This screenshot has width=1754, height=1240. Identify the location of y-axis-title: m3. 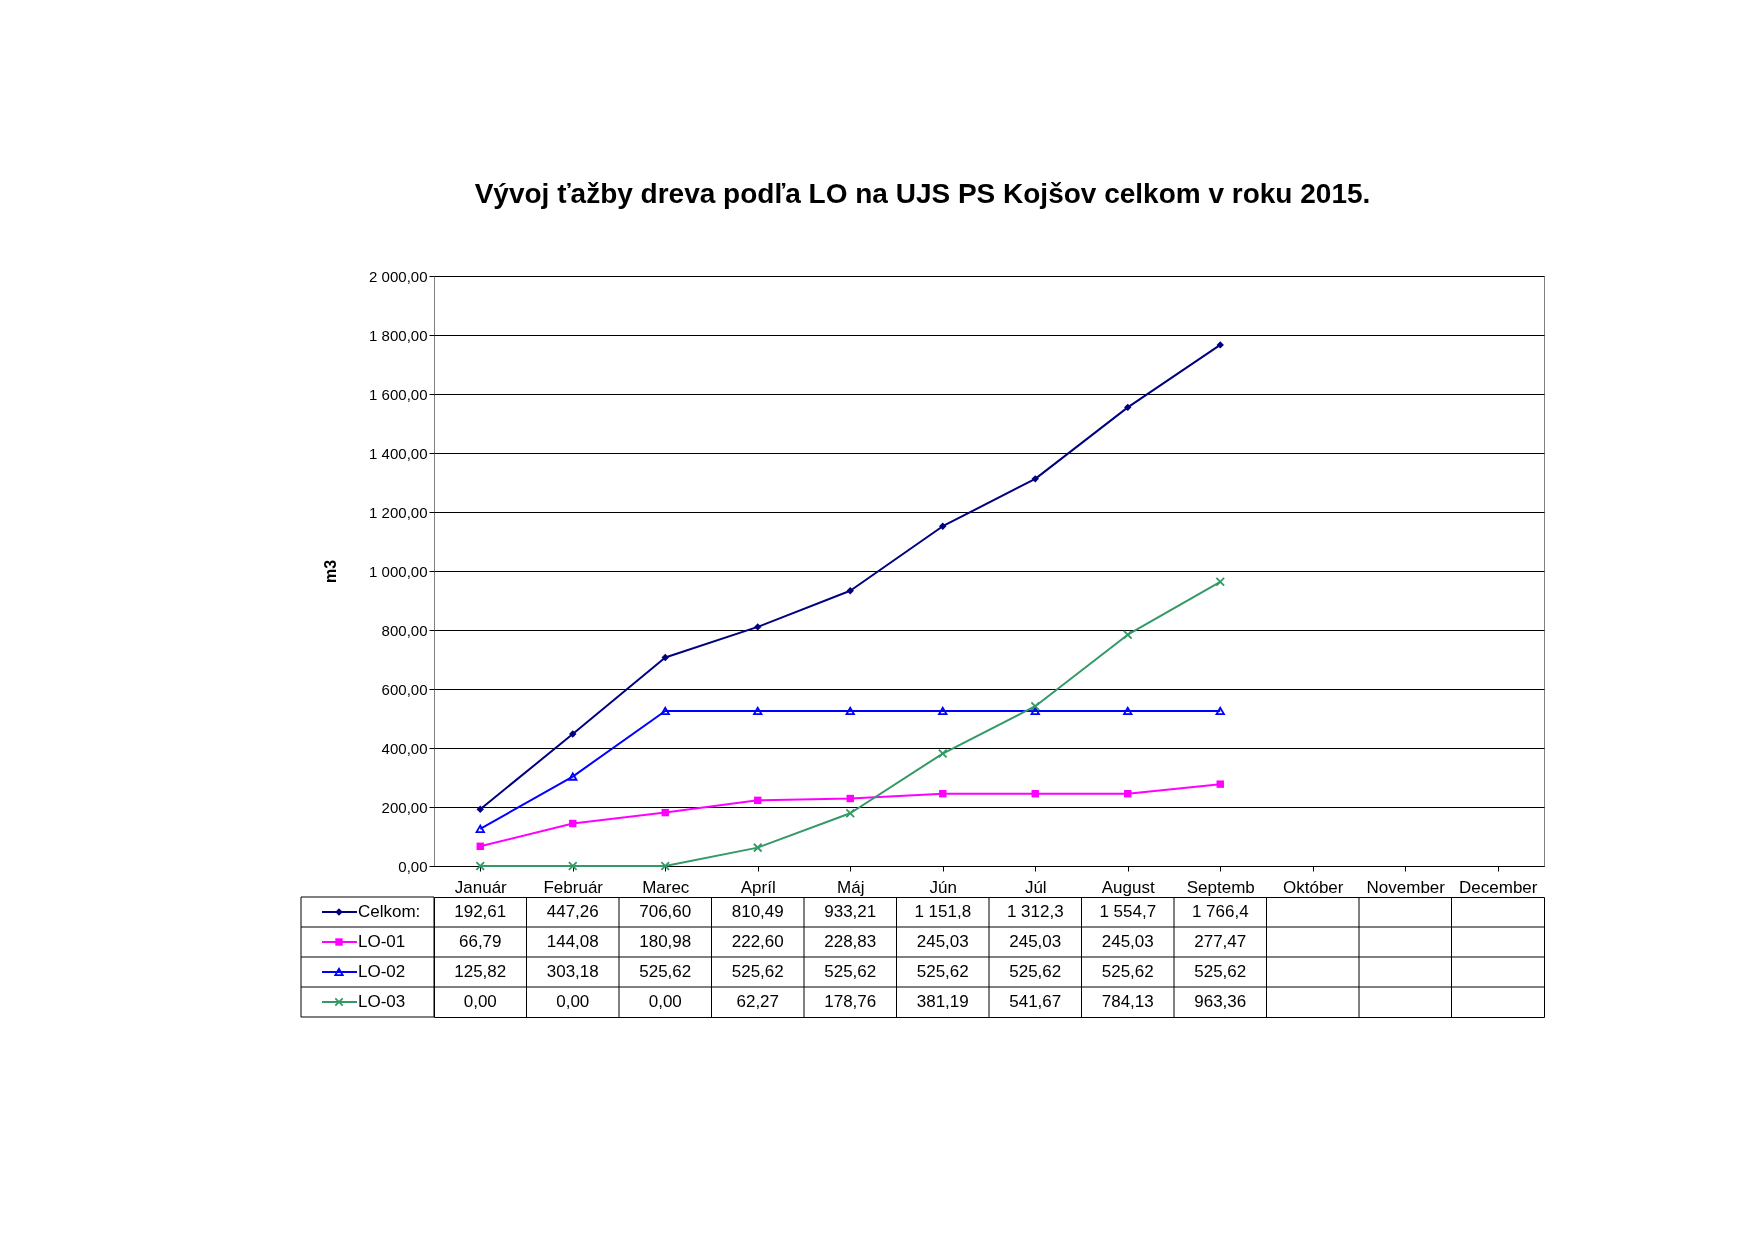
(331, 571).